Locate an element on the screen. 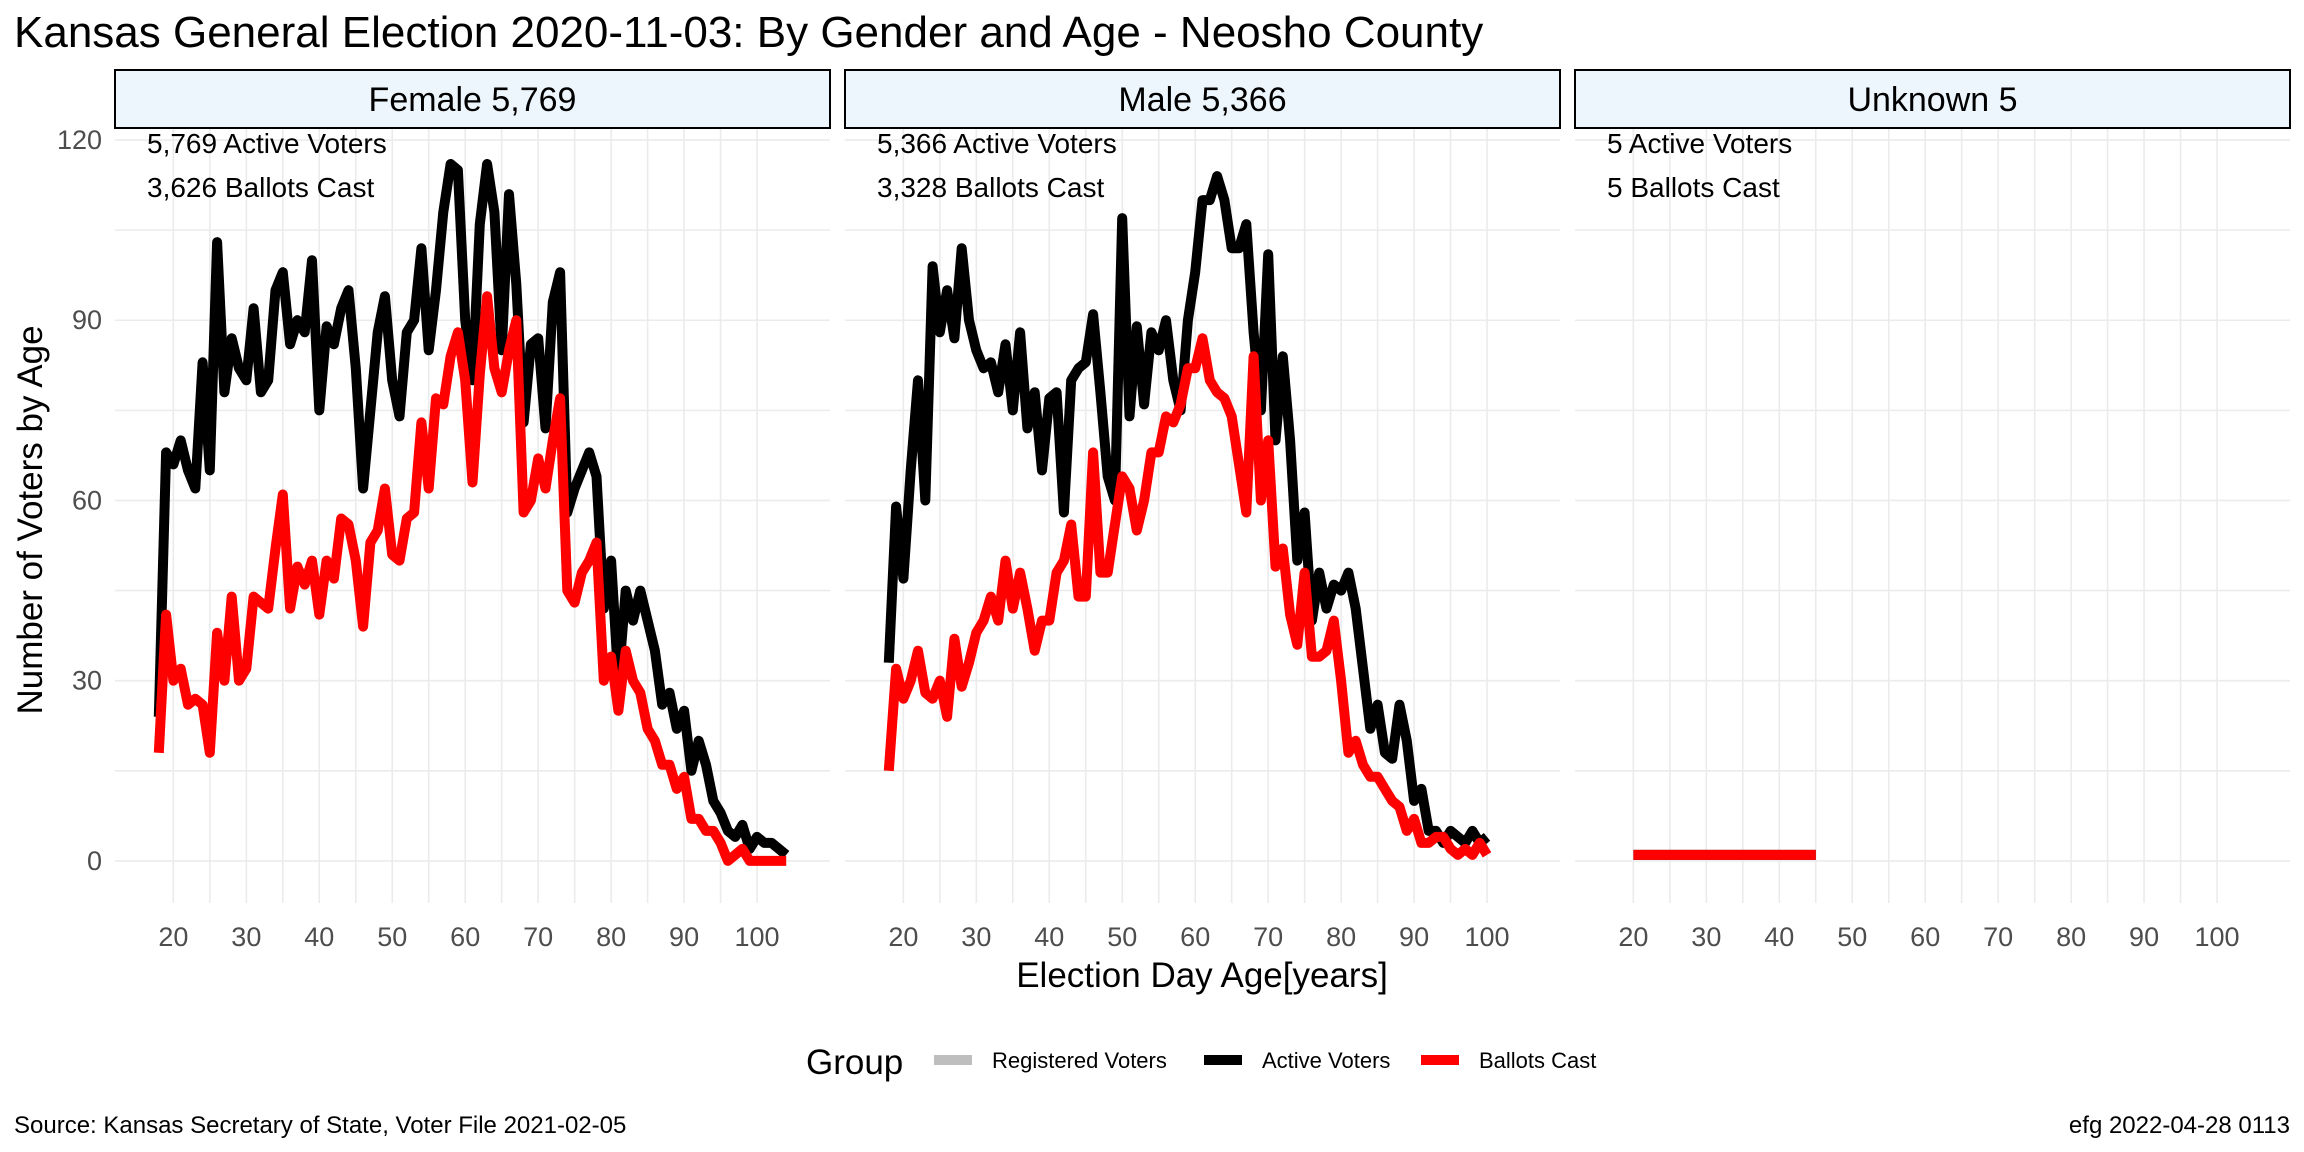 Image resolution: width=2304 pixels, height=1152 pixels. caption-credit: efg 2022-04-28 0113 is located at coordinates (2179, 1125).